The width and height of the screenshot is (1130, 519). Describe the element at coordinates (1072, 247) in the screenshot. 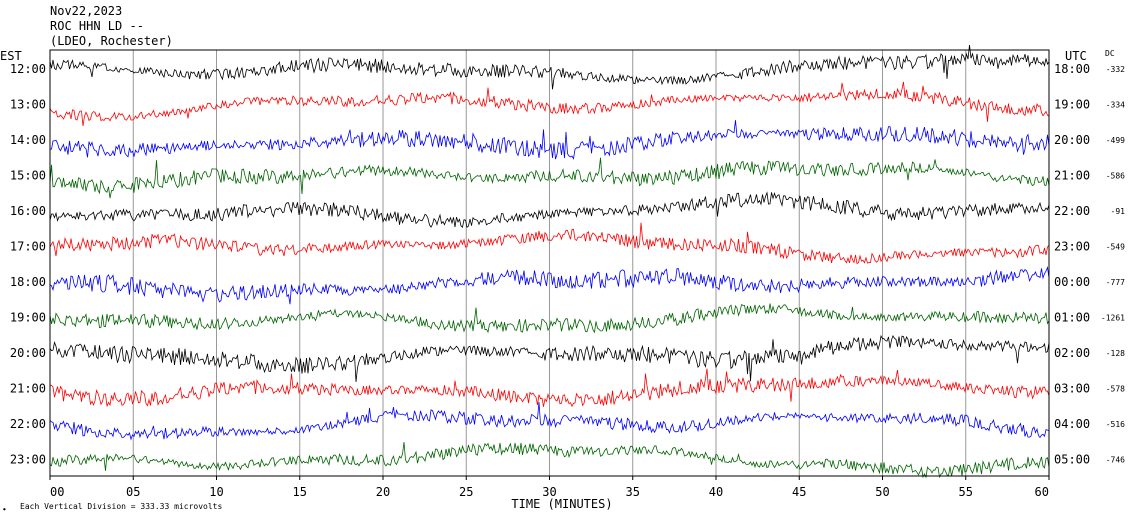

I see `utc-label: 23:00` at that location.